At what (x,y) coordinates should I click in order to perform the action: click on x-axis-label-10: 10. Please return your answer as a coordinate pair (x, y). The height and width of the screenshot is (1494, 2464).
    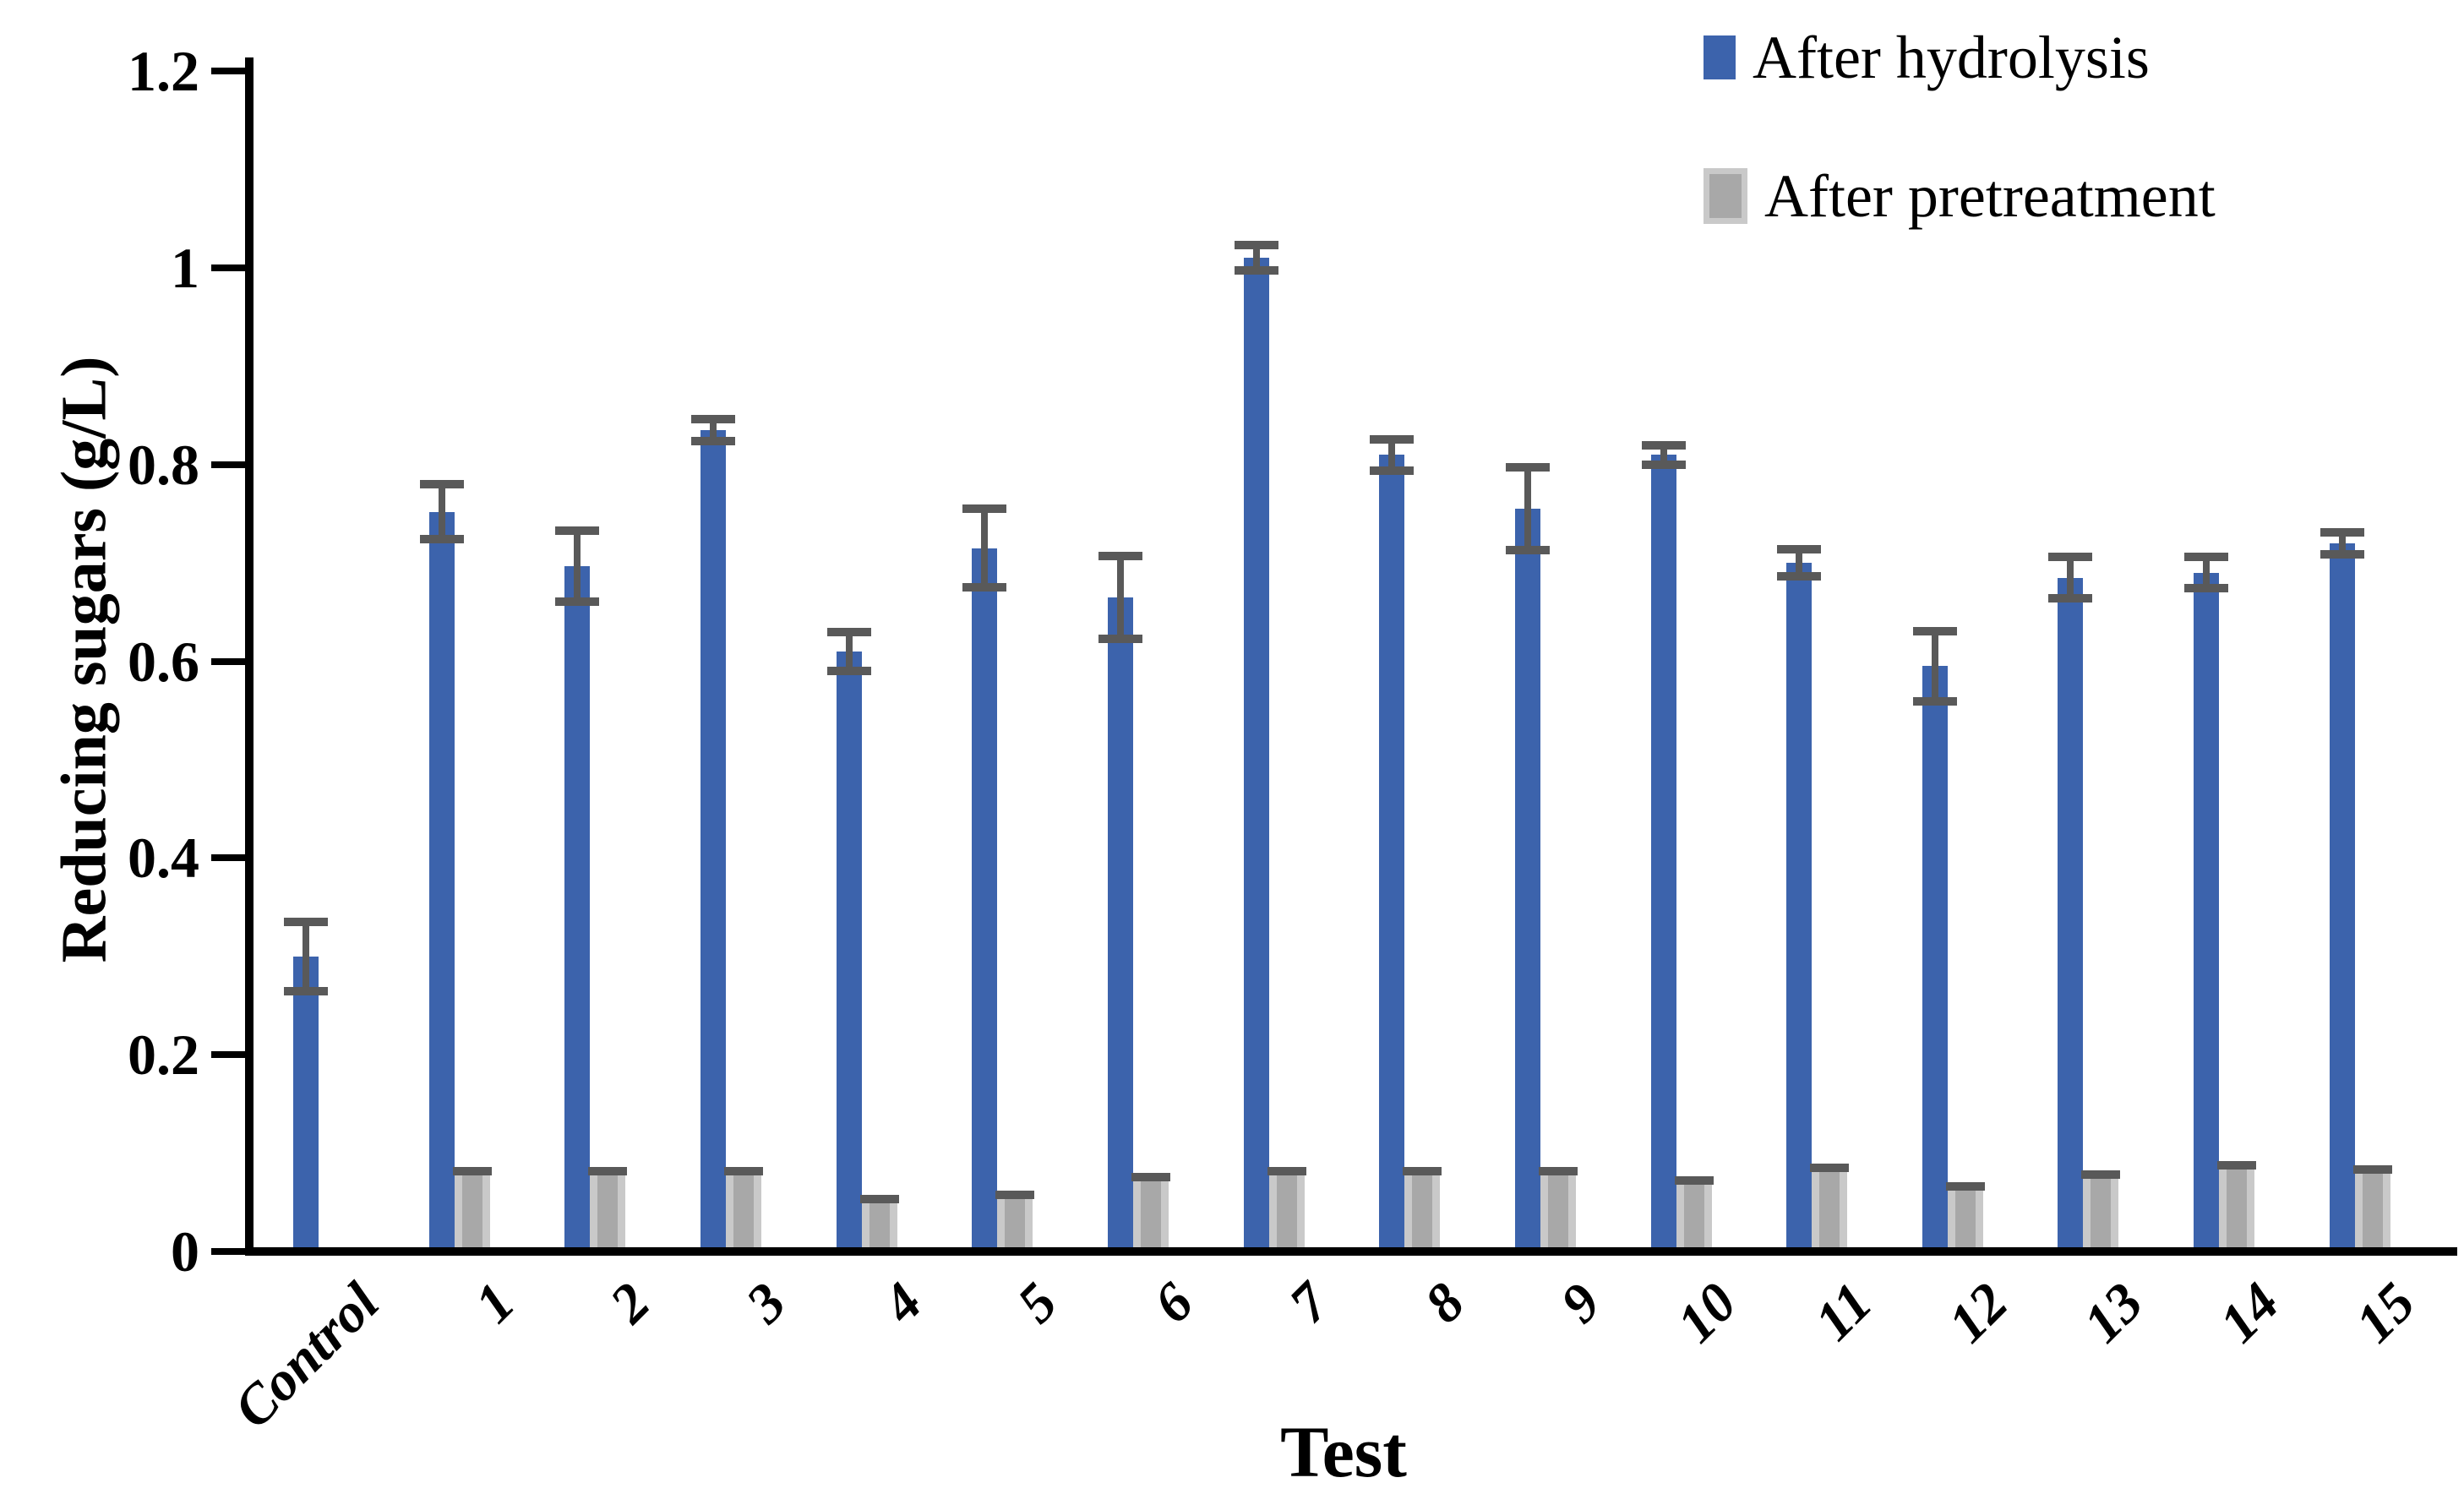
    Looking at the image, I should click on (1707, 1313).